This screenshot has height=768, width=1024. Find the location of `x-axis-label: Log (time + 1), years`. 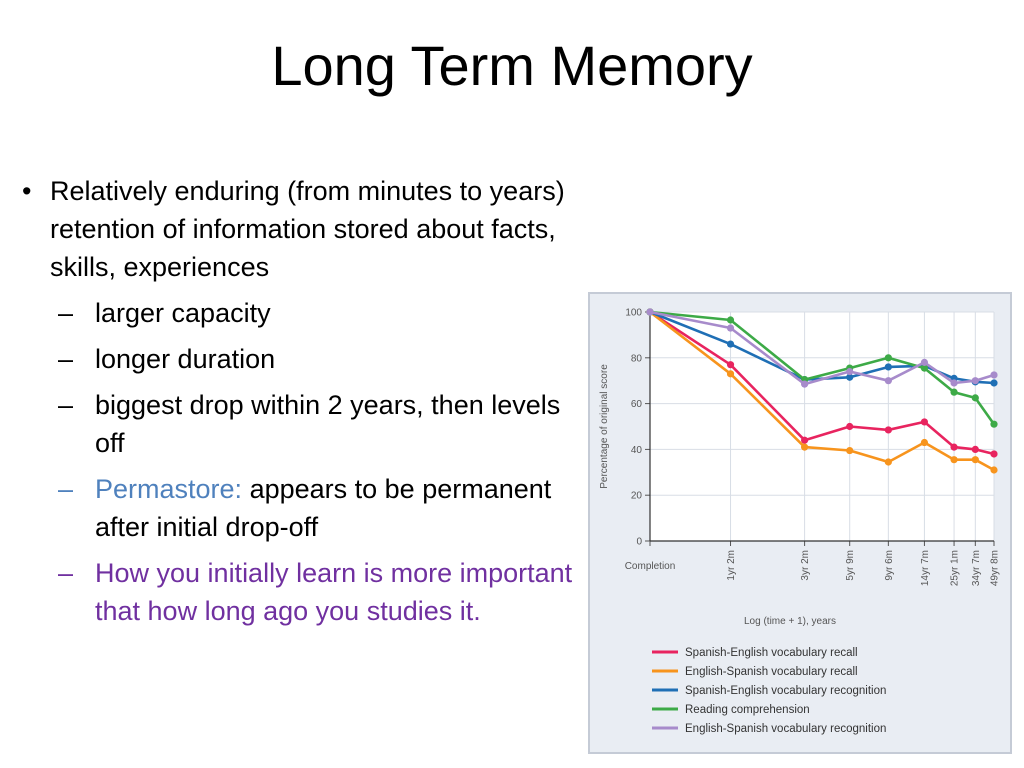

x-axis-label: Log (time + 1), years is located at coordinates (790, 621).